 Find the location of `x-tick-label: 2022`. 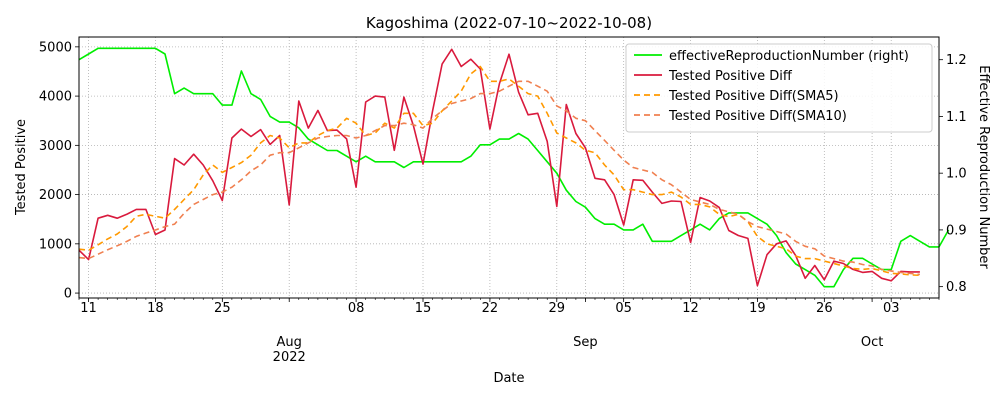

x-tick-label: 2022 is located at coordinates (289, 357).